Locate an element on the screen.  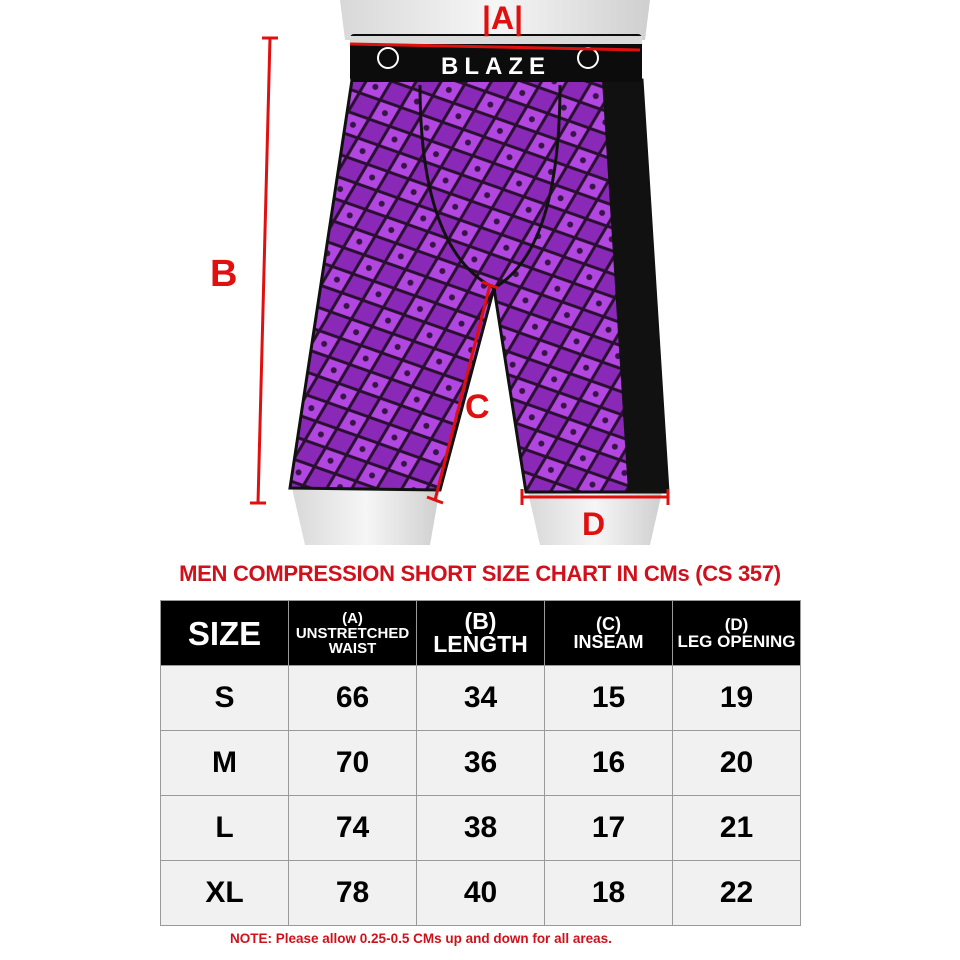
size-cell: XL is located at coordinates (224, 893).